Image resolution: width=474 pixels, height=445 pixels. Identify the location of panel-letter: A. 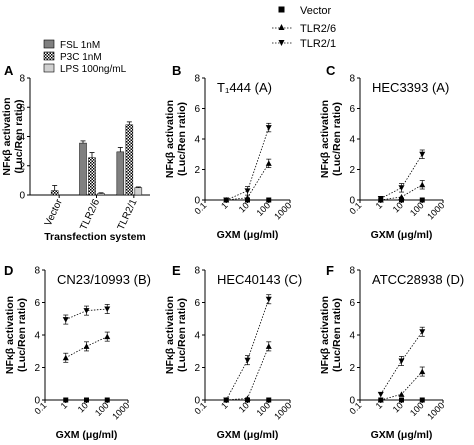
(9, 70).